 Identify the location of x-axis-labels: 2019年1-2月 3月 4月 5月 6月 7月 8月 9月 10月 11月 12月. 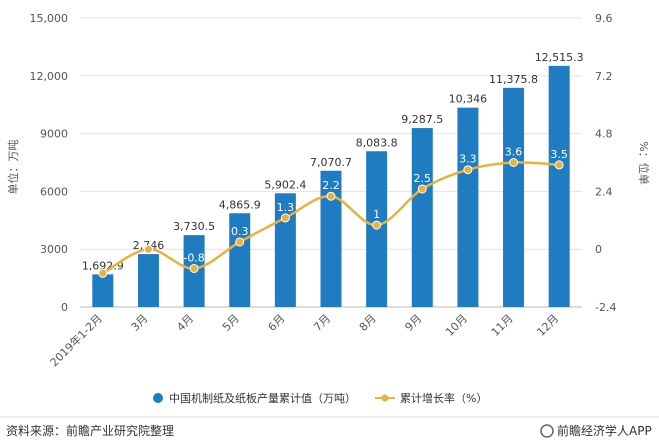
(304, 340).